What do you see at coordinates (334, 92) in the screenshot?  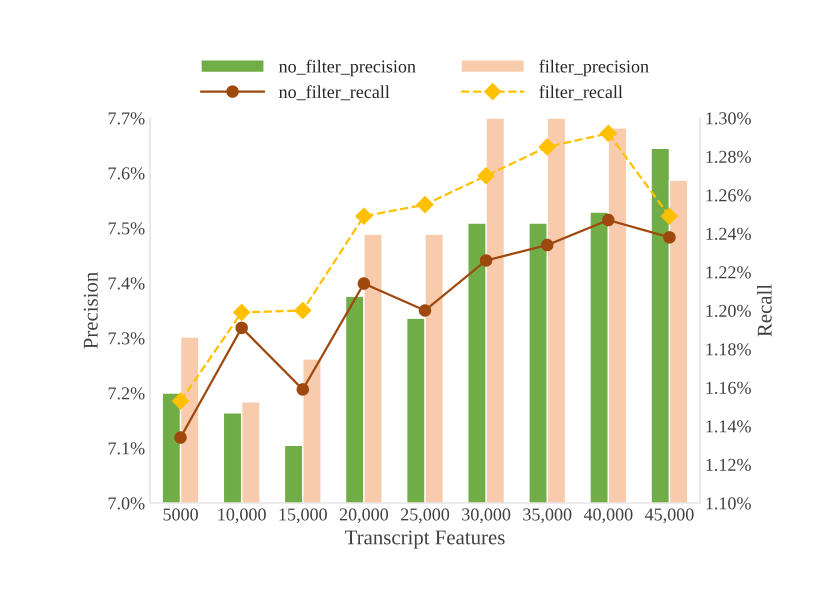 I see `legend-label: no_filter_recall` at bounding box center [334, 92].